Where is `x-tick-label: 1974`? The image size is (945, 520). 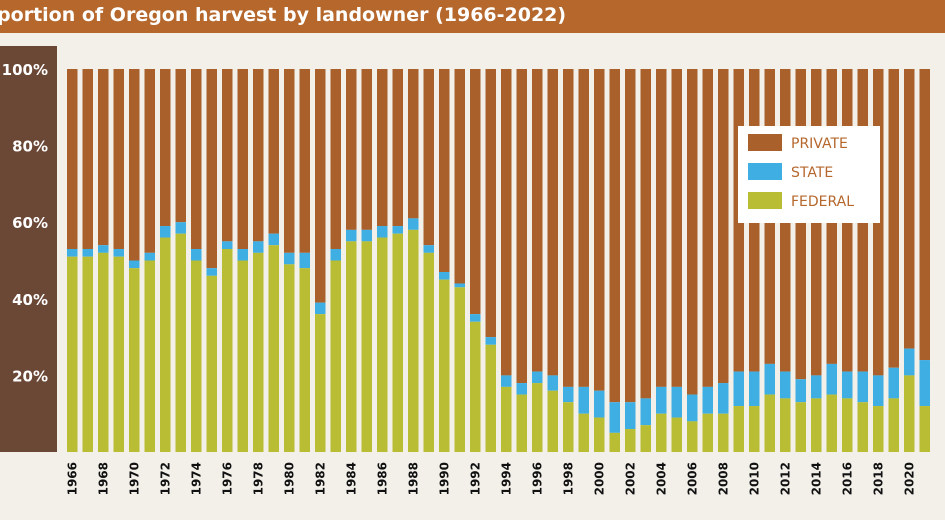 x-tick-label: 1974 is located at coordinates (196, 478).